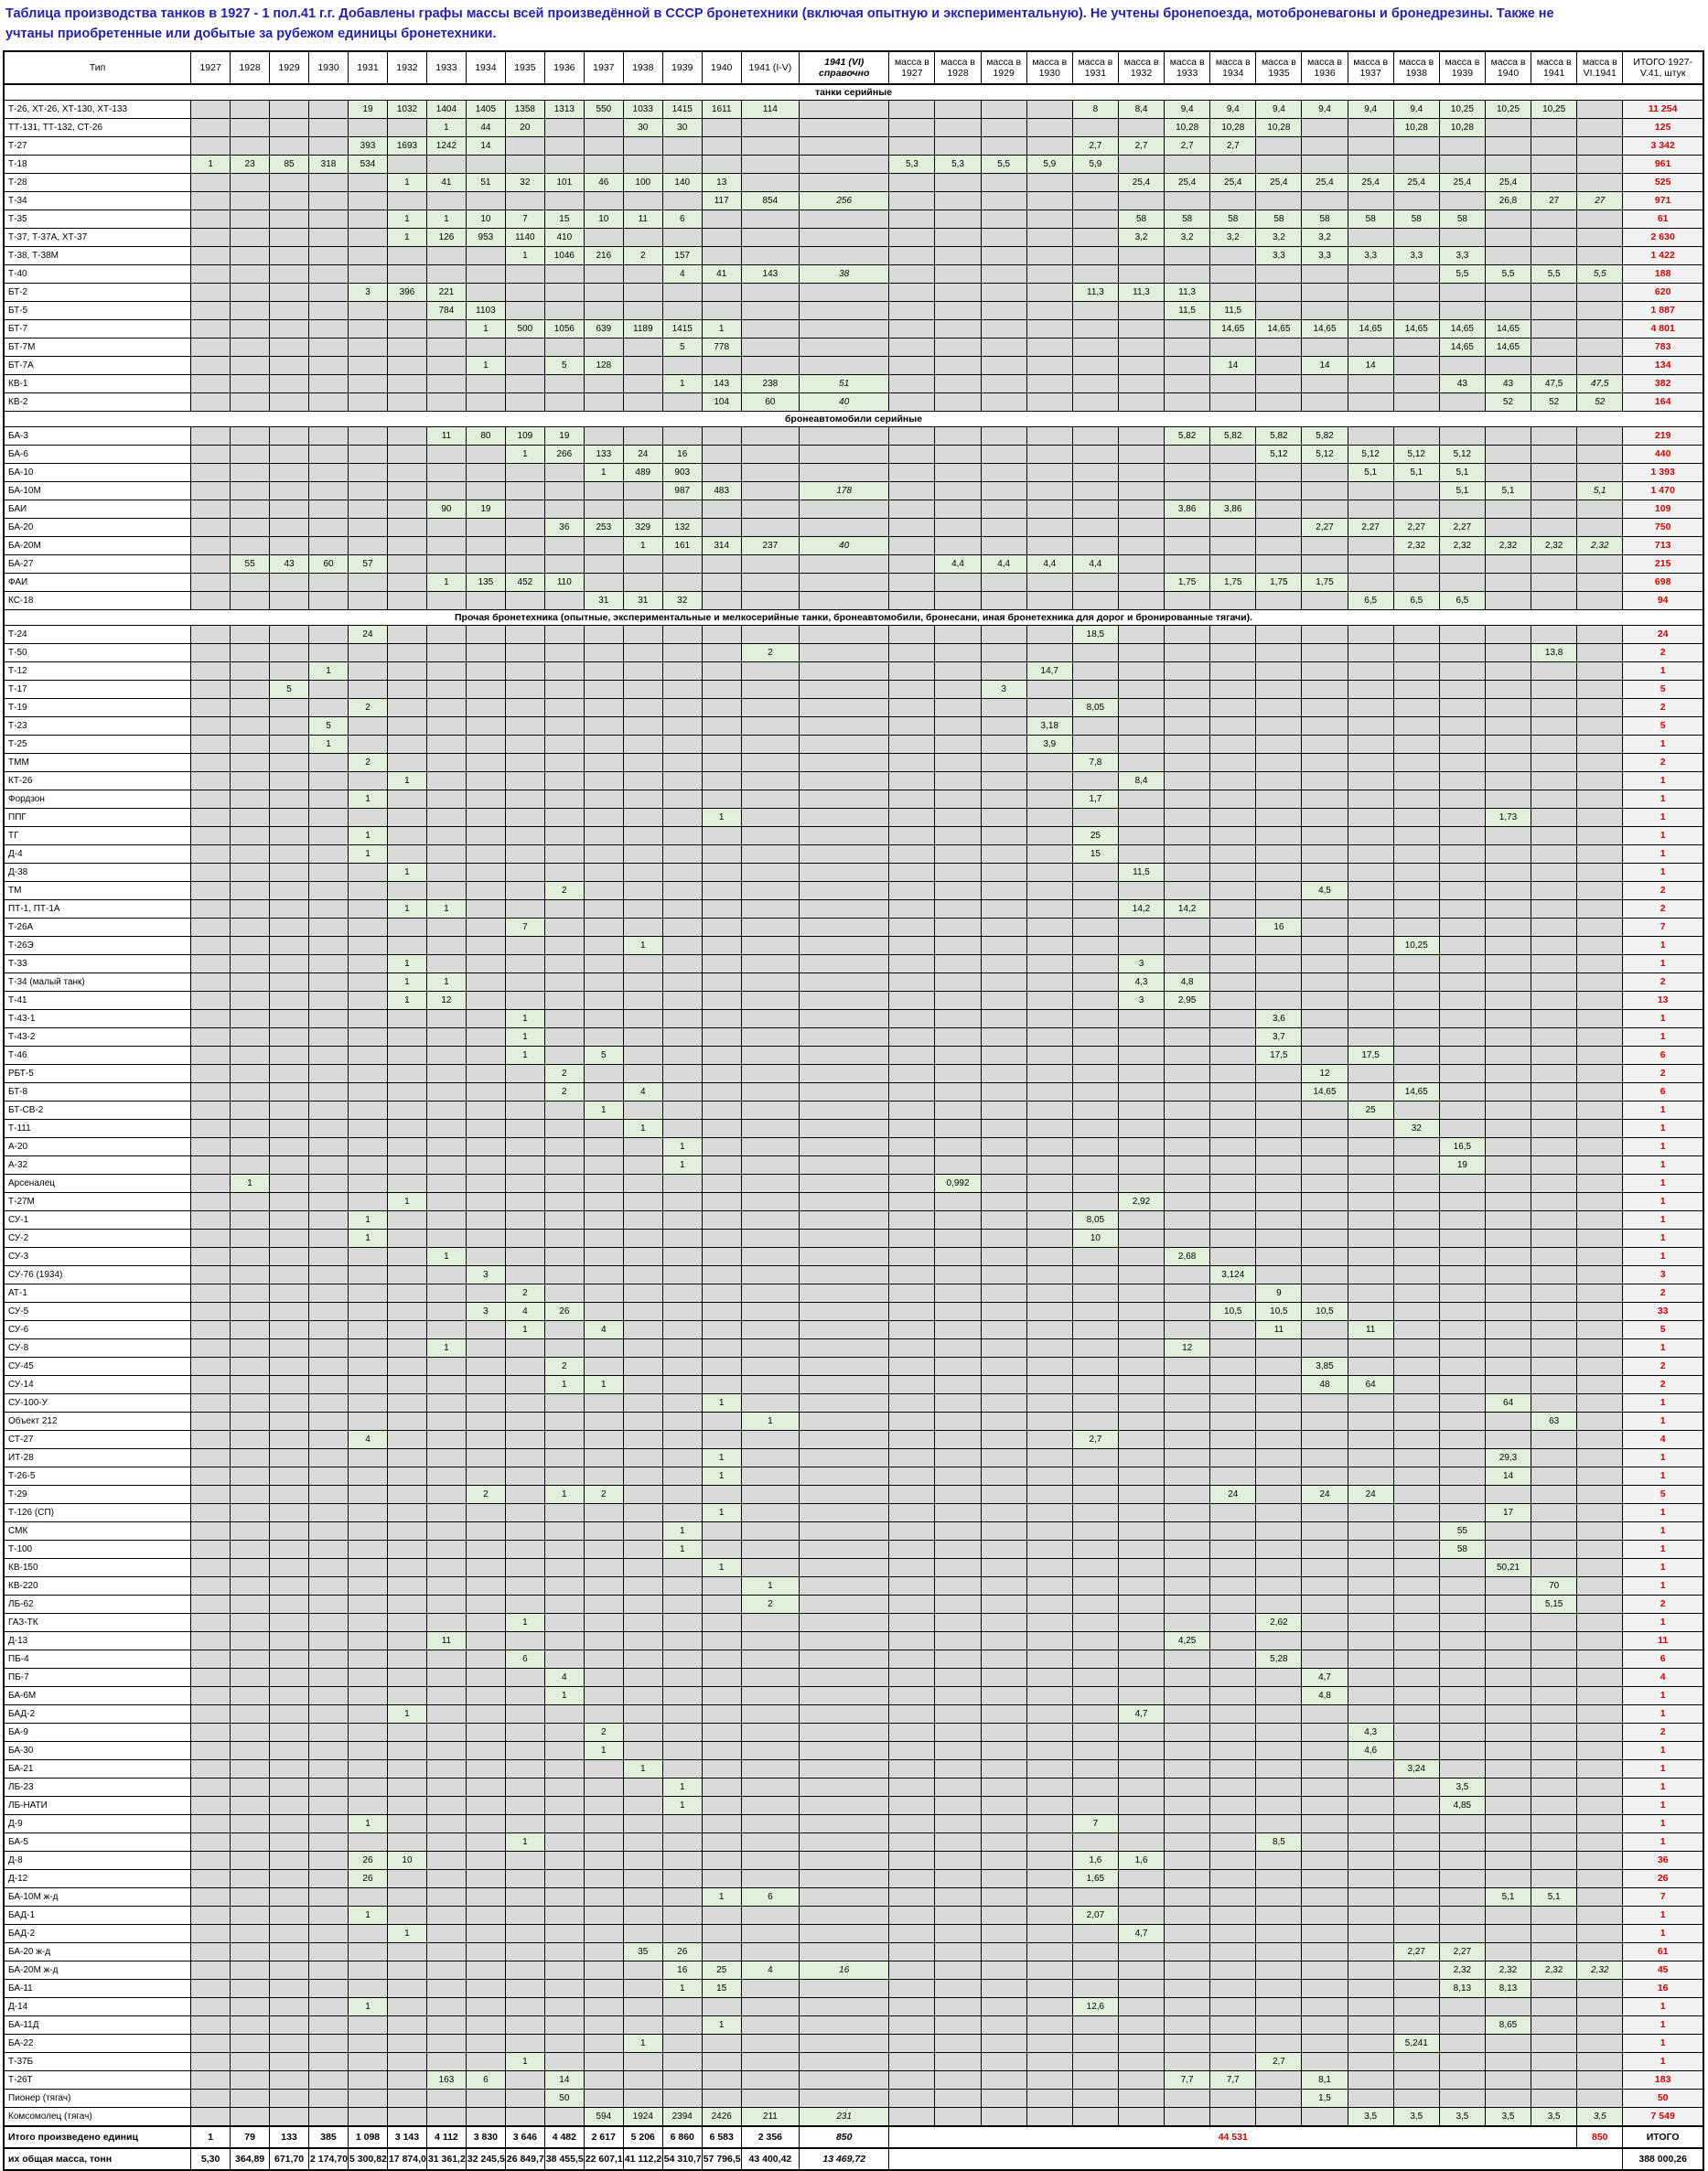  I want to click on mass-cell-1930: 3,18, so click(1049, 725).